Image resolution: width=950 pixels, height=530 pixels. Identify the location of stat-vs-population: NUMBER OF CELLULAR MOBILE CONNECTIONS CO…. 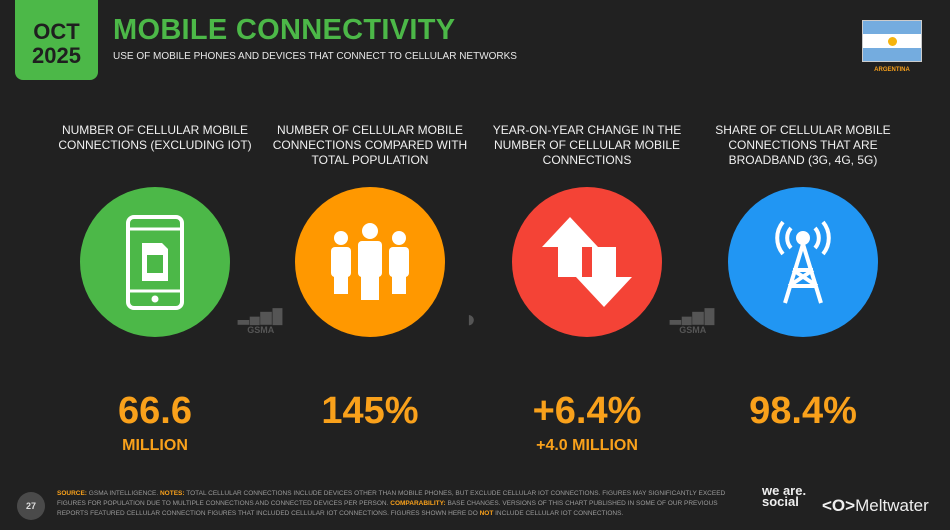
(370, 277).